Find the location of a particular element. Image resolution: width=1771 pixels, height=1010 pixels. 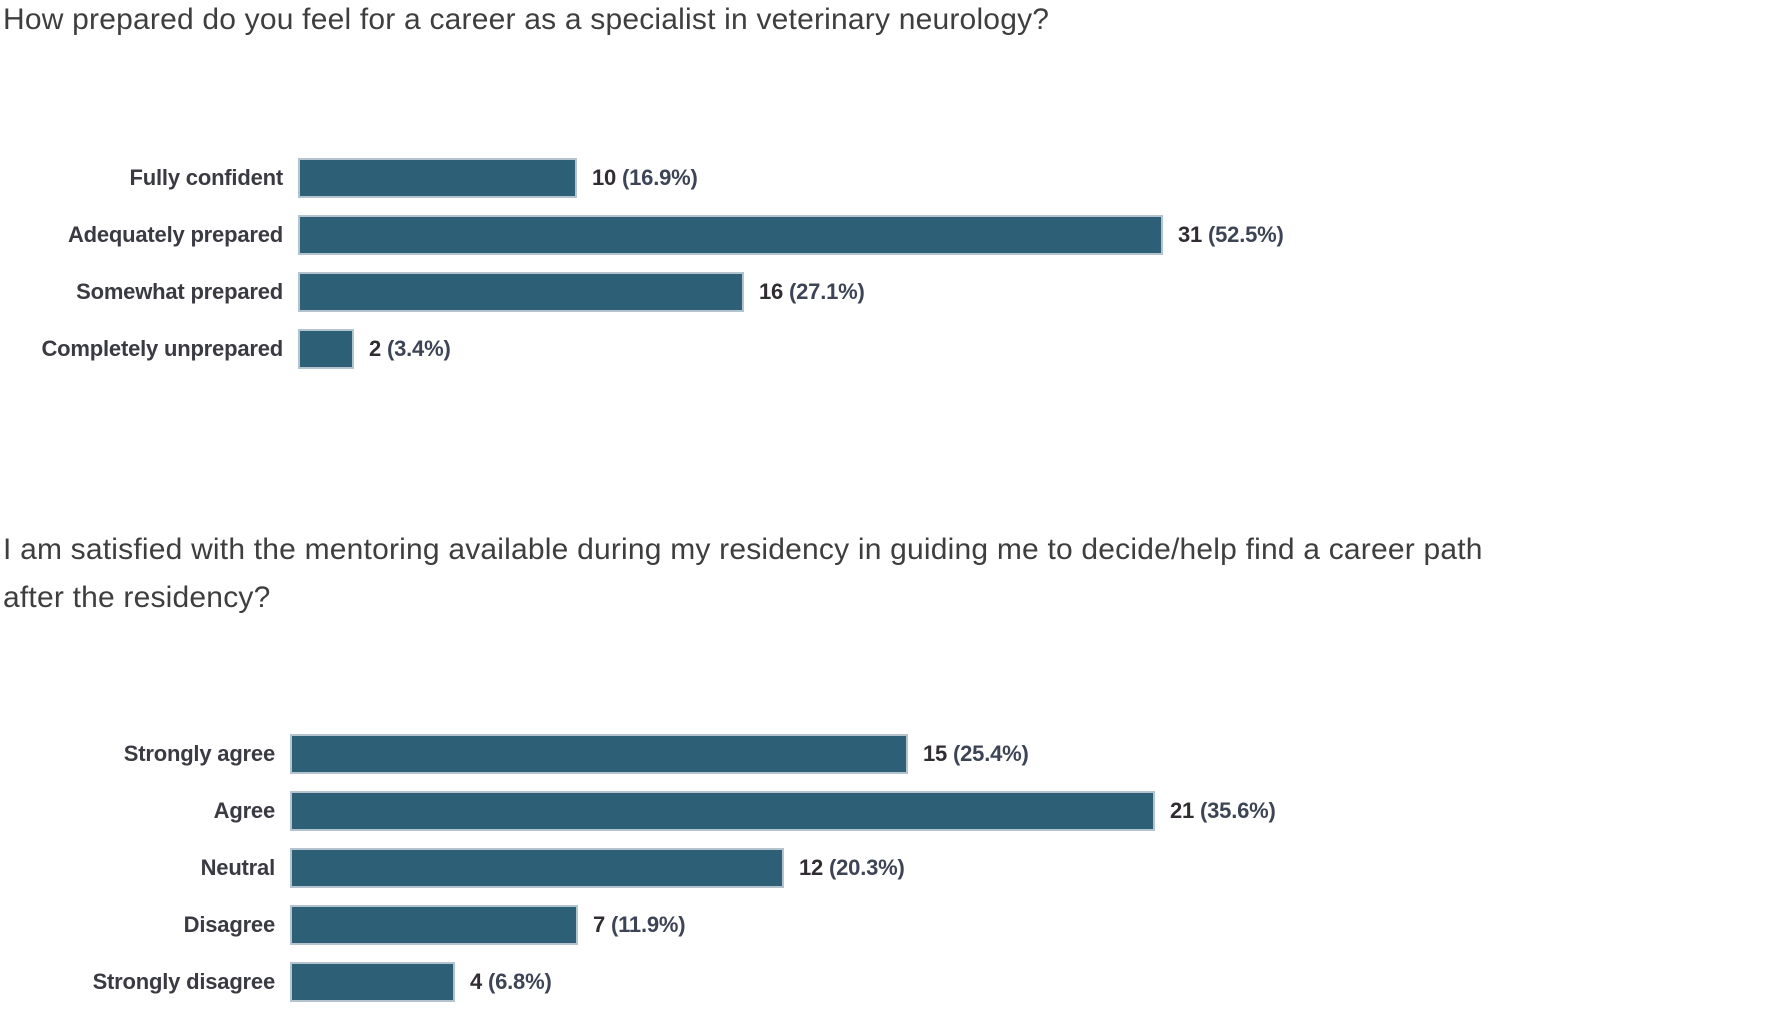

value-count: 2 is located at coordinates (375, 348).